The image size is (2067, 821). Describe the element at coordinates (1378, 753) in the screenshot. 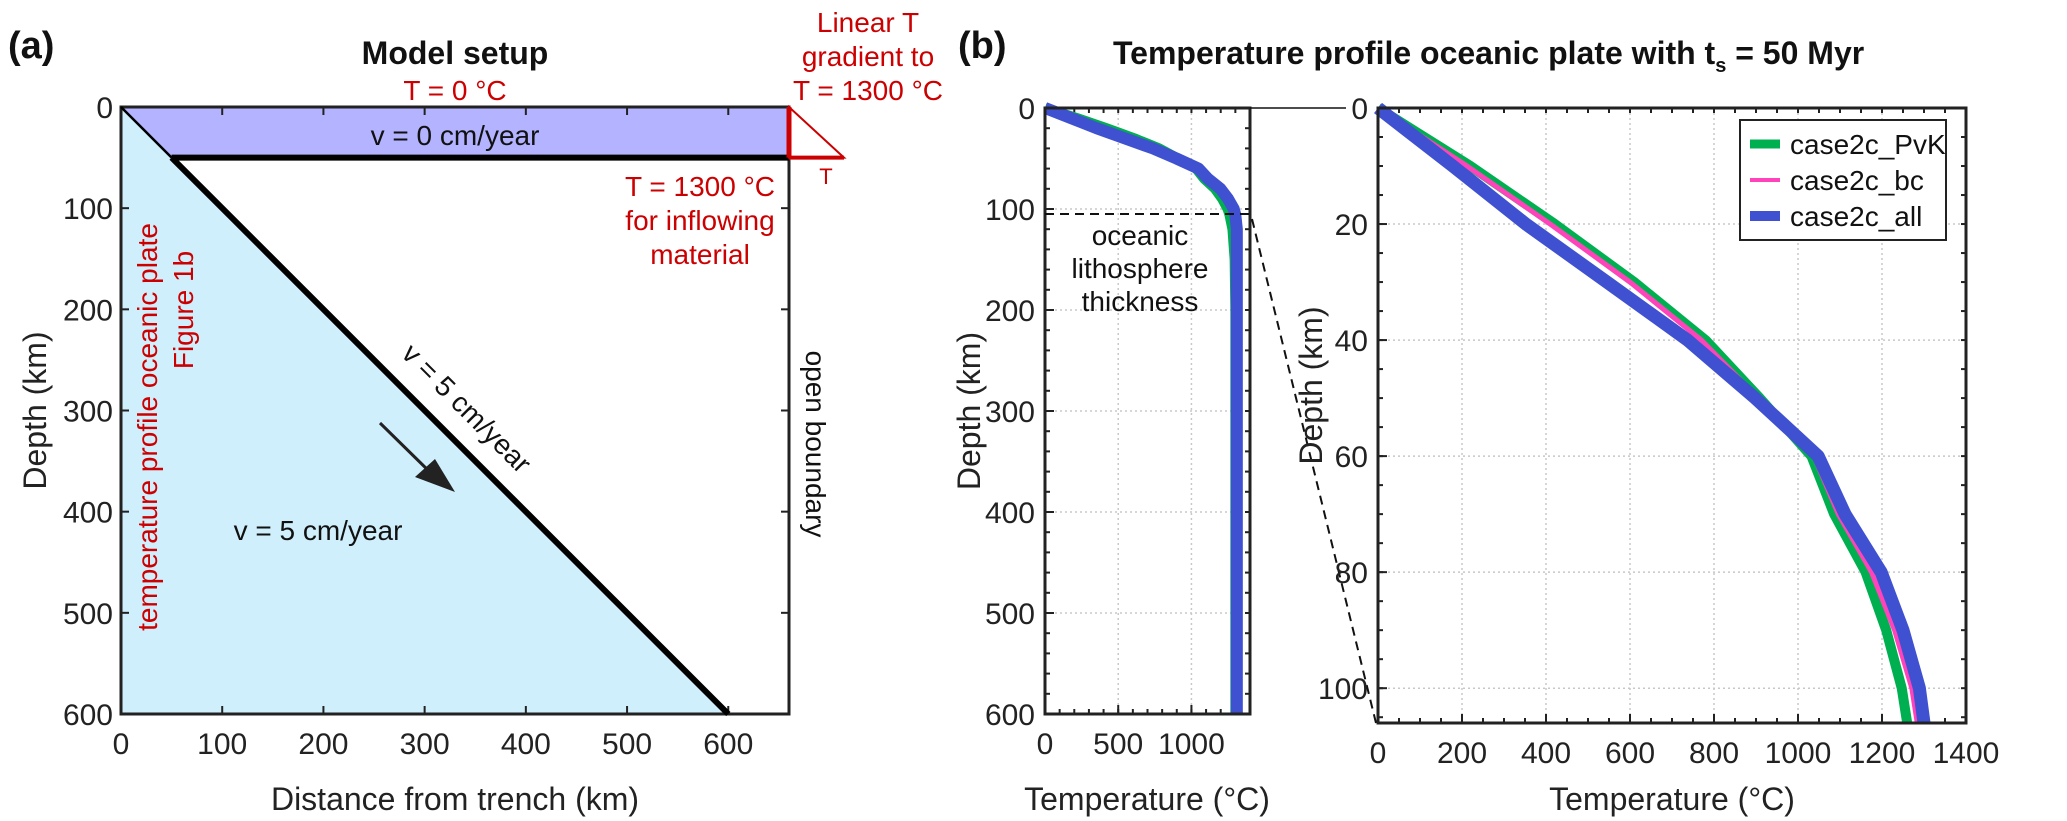

I see `x-tick-label-c: 0` at that location.